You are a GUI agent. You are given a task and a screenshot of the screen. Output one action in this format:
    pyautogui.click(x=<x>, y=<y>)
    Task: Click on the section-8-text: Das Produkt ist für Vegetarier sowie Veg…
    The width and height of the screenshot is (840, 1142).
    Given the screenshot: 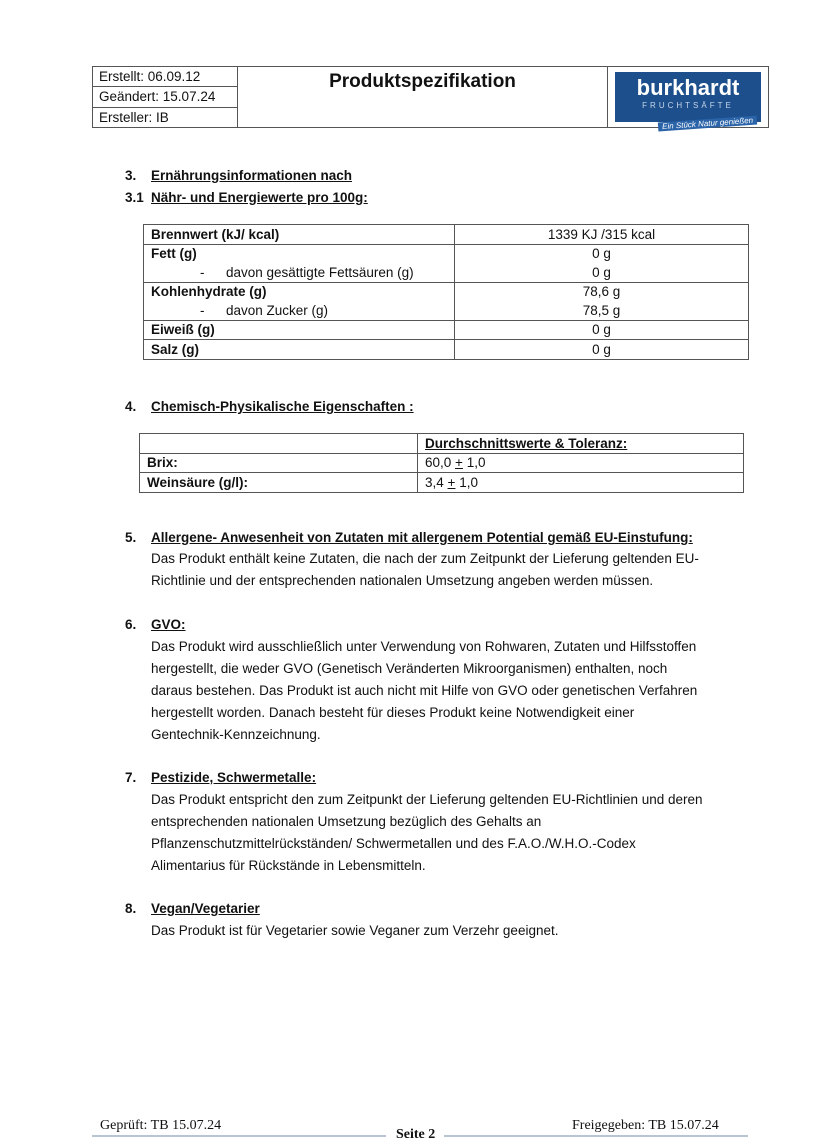 What is the action you would take?
    pyautogui.click(x=355, y=930)
    